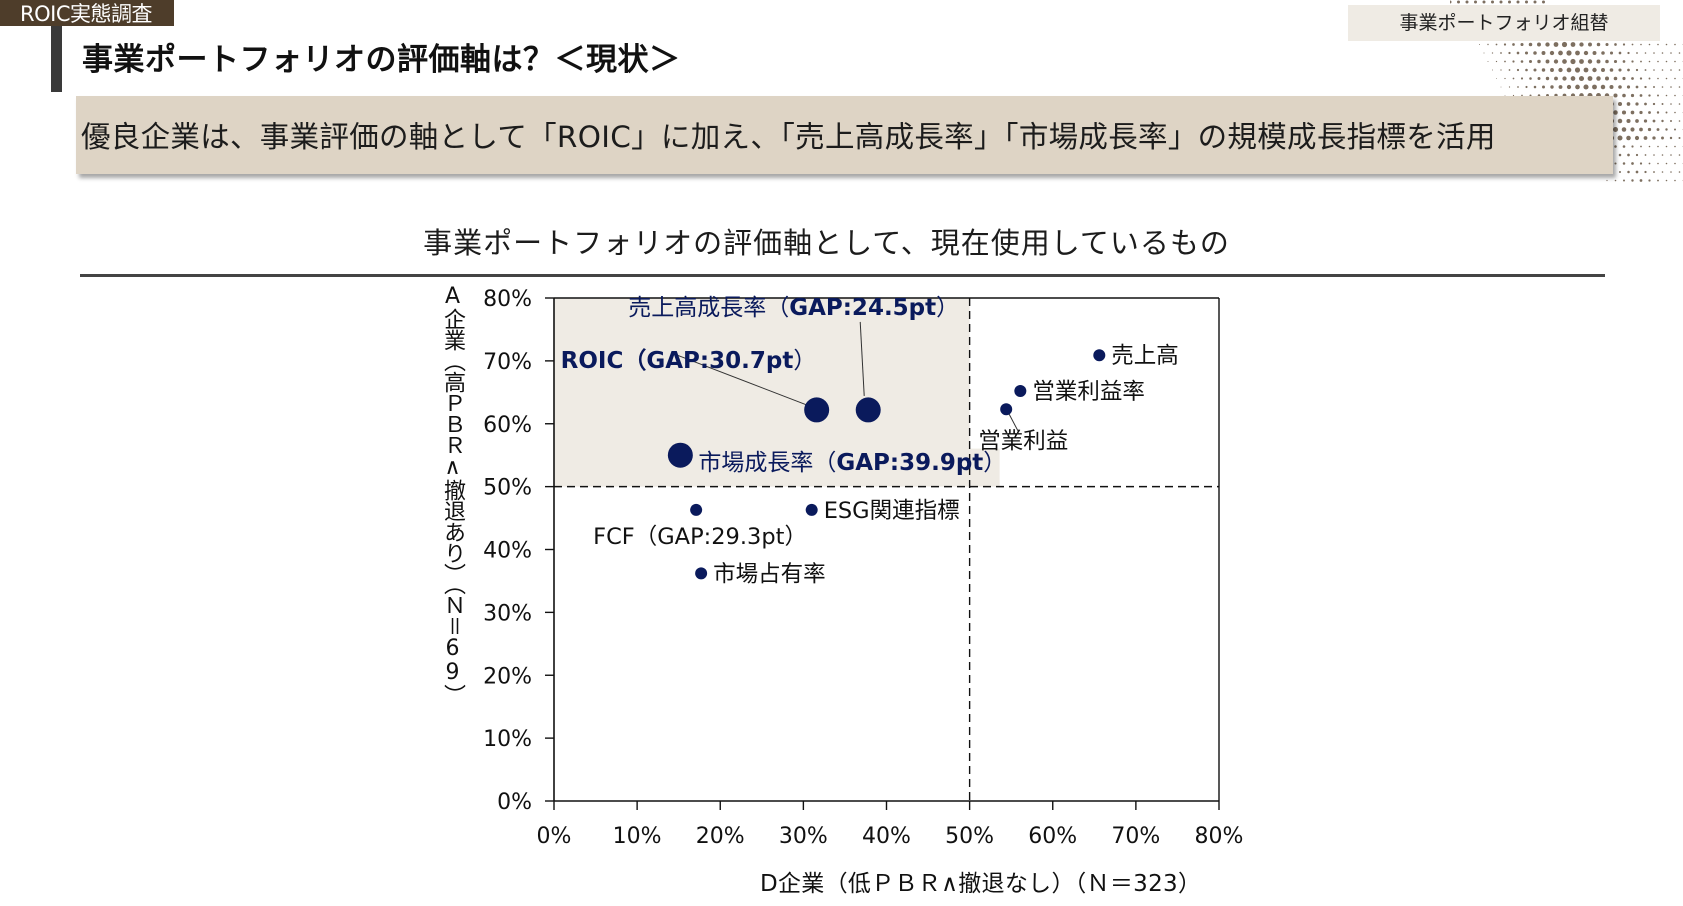 The height and width of the screenshot is (906, 1683). What do you see at coordinates (507, 425) in the screenshot?
I see `y-tick-label: 60%` at bounding box center [507, 425].